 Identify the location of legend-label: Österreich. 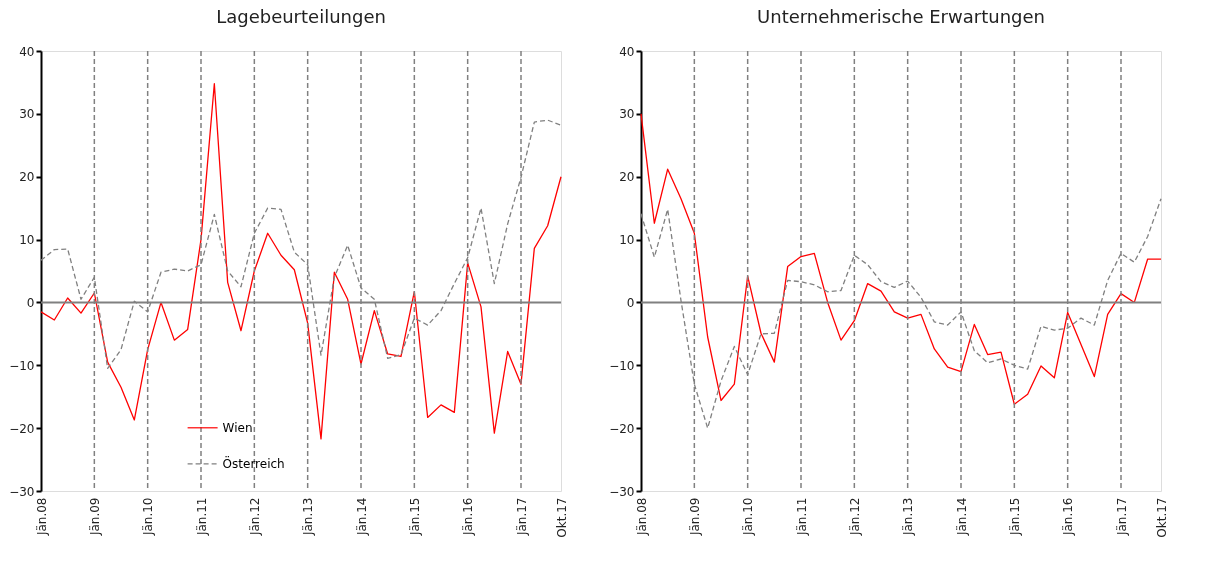
(253, 462).